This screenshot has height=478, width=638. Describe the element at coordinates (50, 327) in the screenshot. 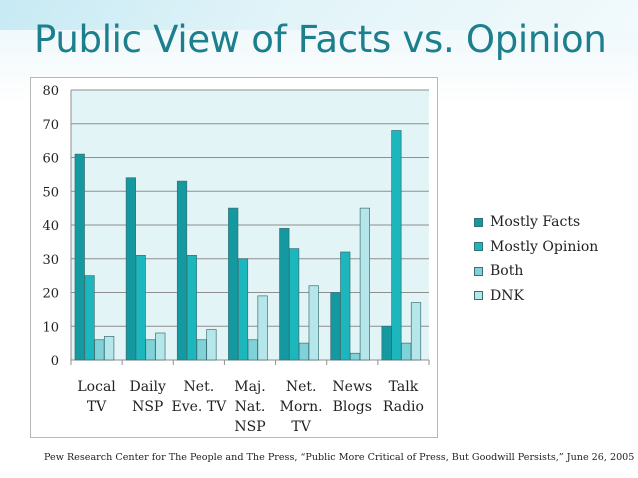

I see `y-tick-label: 10` at that location.